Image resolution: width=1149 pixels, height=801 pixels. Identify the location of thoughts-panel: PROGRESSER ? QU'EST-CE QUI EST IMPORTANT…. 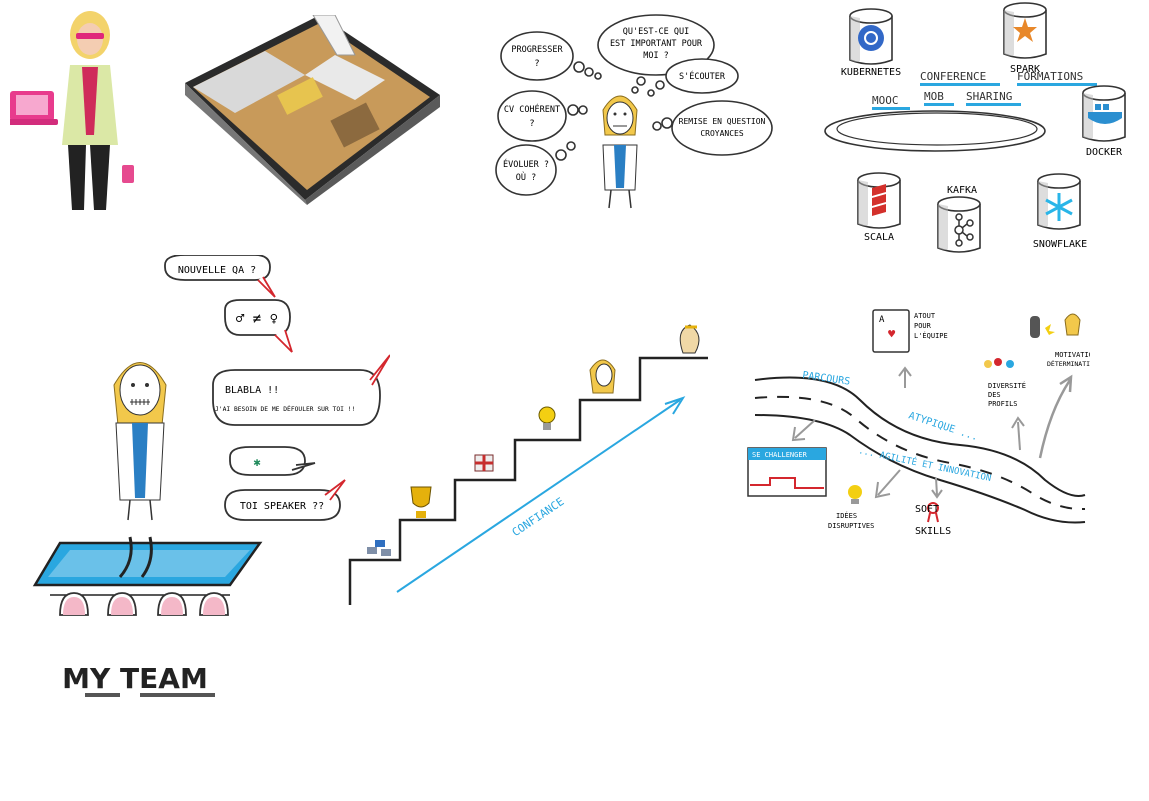
(634, 111).